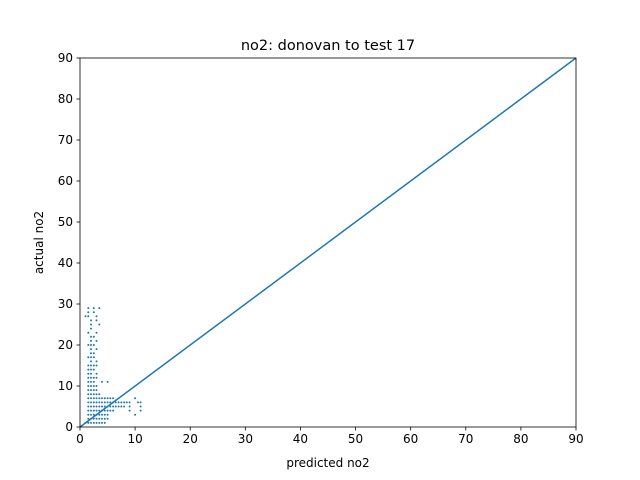  I want to click on y-tick-label: 80, so click(65, 99).